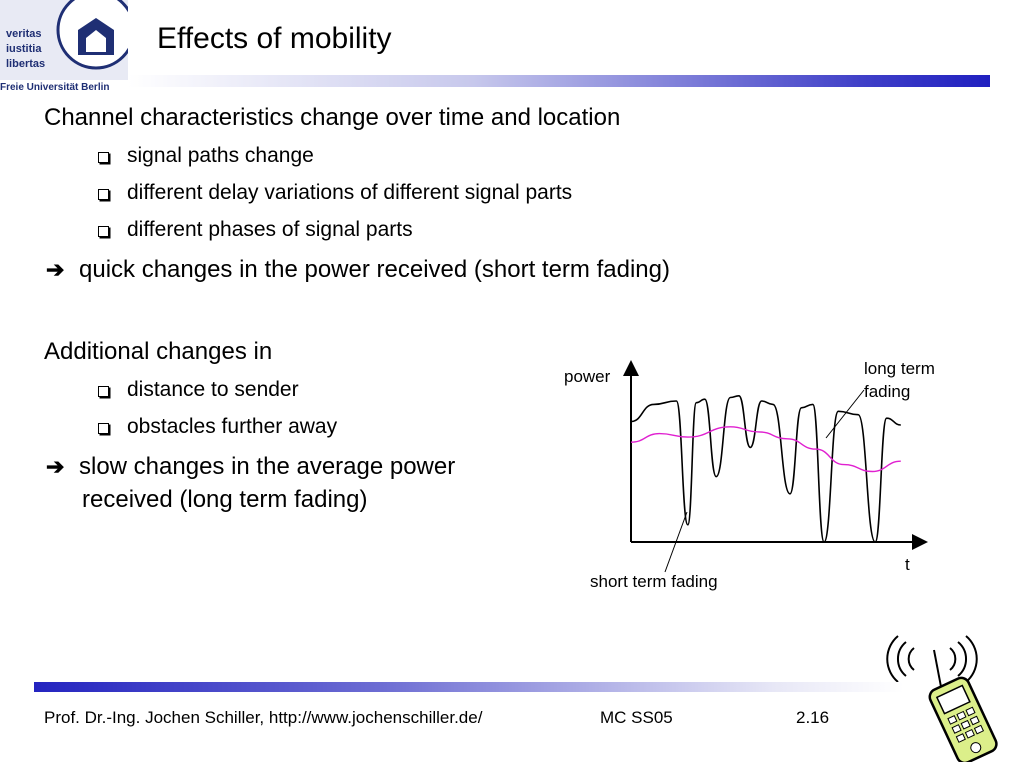  I want to click on x-axis-label: t, so click(907, 564).